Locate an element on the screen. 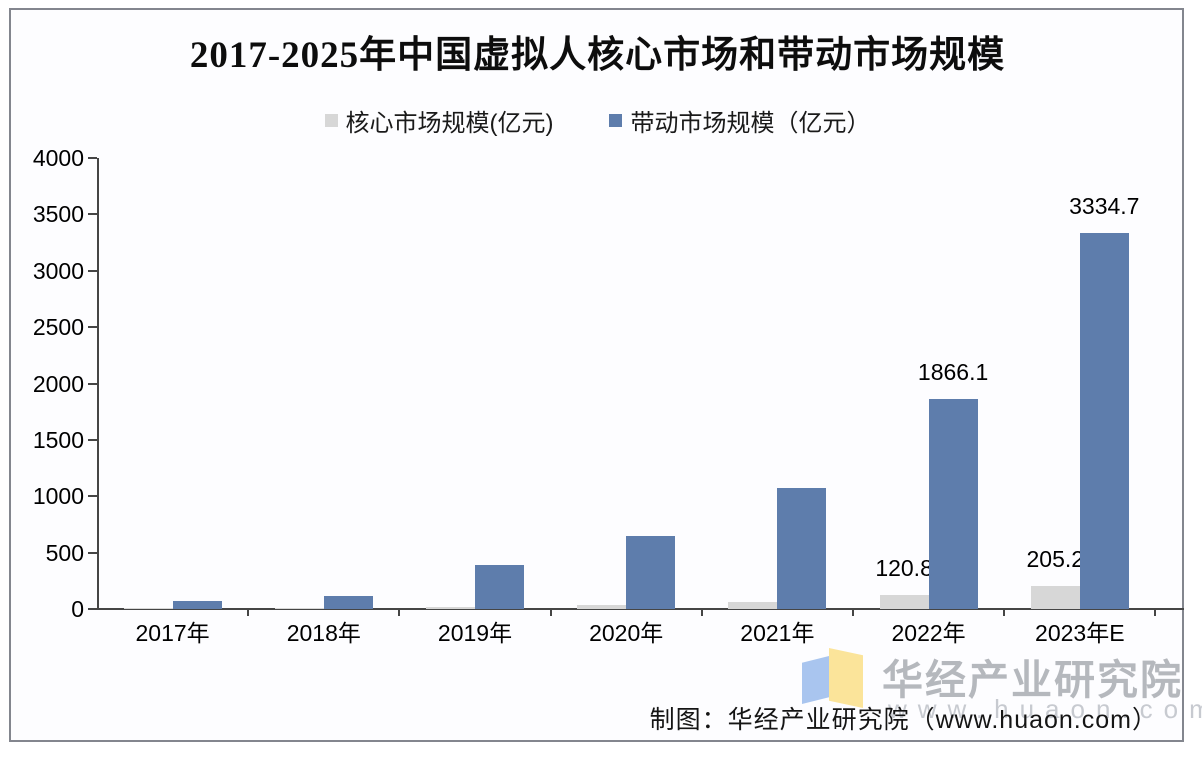  bar-core-2022年 is located at coordinates (904, 602).